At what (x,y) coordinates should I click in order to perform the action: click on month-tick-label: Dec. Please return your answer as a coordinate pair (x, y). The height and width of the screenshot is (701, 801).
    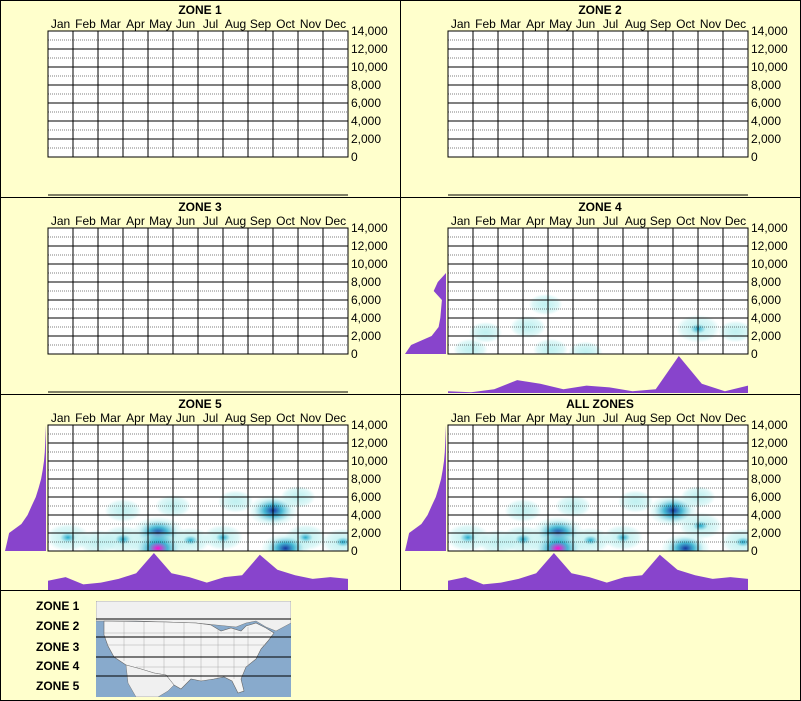
    Looking at the image, I should click on (735, 24).